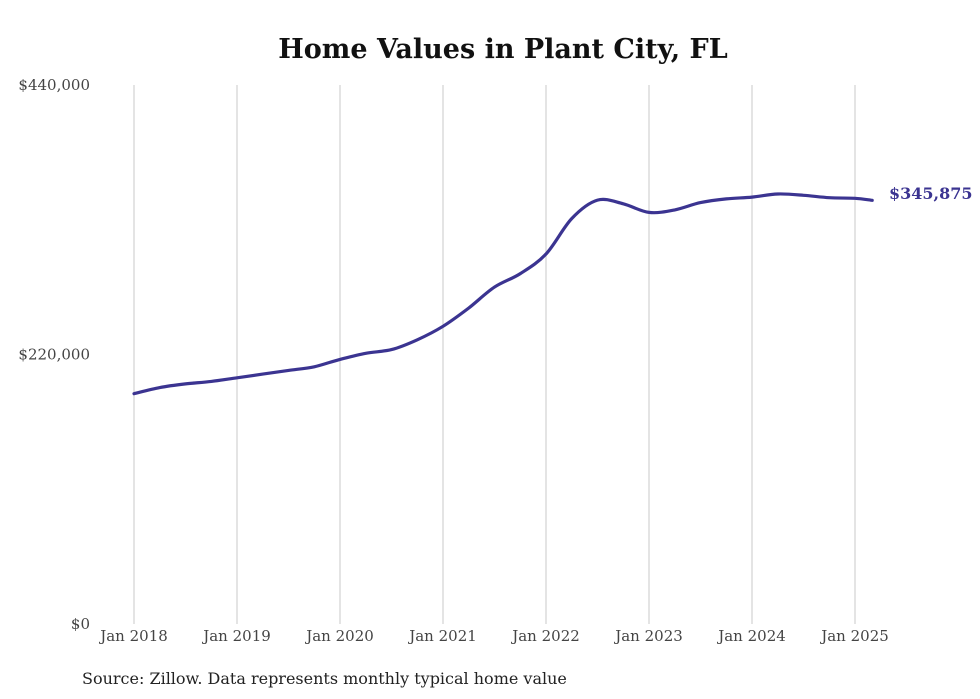  Describe the element at coordinates (648, 636) in the screenshot. I see `x-tick-label: Jan 2023` at that location.